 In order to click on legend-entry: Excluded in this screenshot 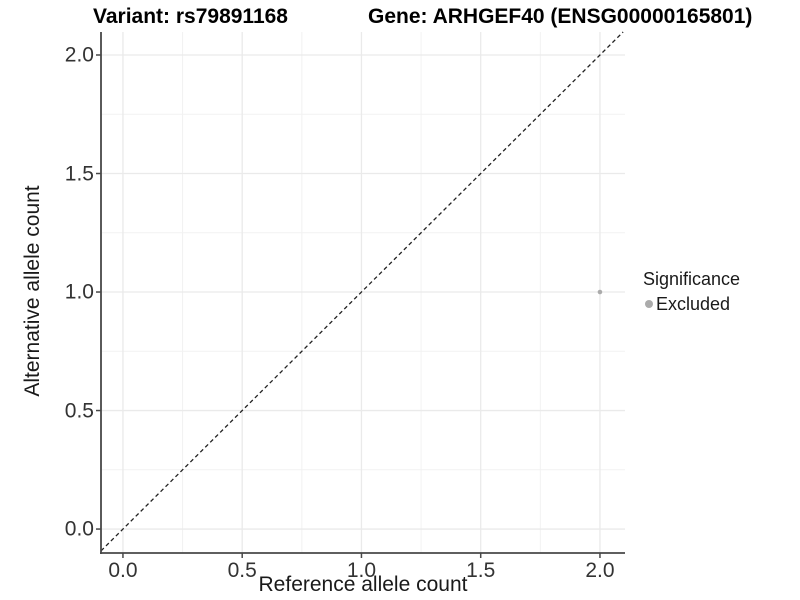, I will do `click(690, 304)`.